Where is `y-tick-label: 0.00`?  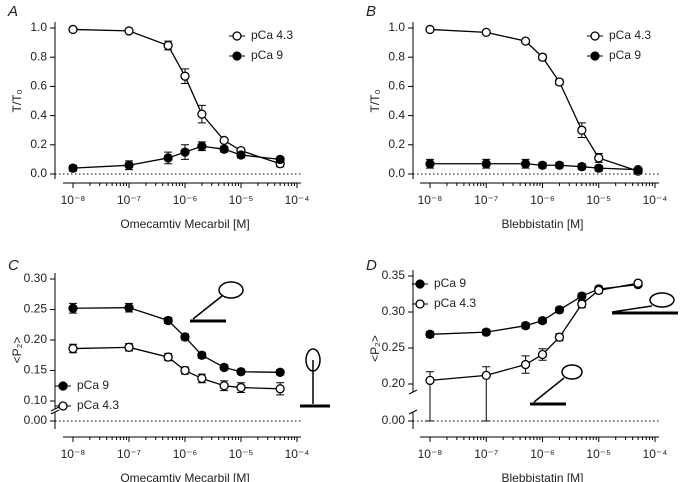 y-tick-label: 0.00 is located at coordinates (36, 420).